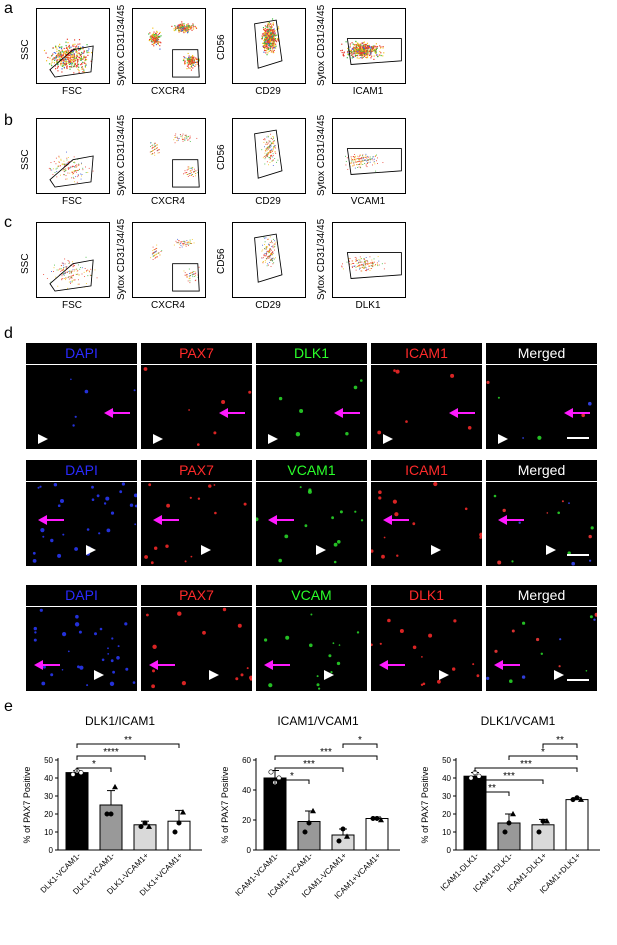 Image resolution: width=617 pixels, height=945 pixels. I want to click on significance-bracket, so click(309, 769).